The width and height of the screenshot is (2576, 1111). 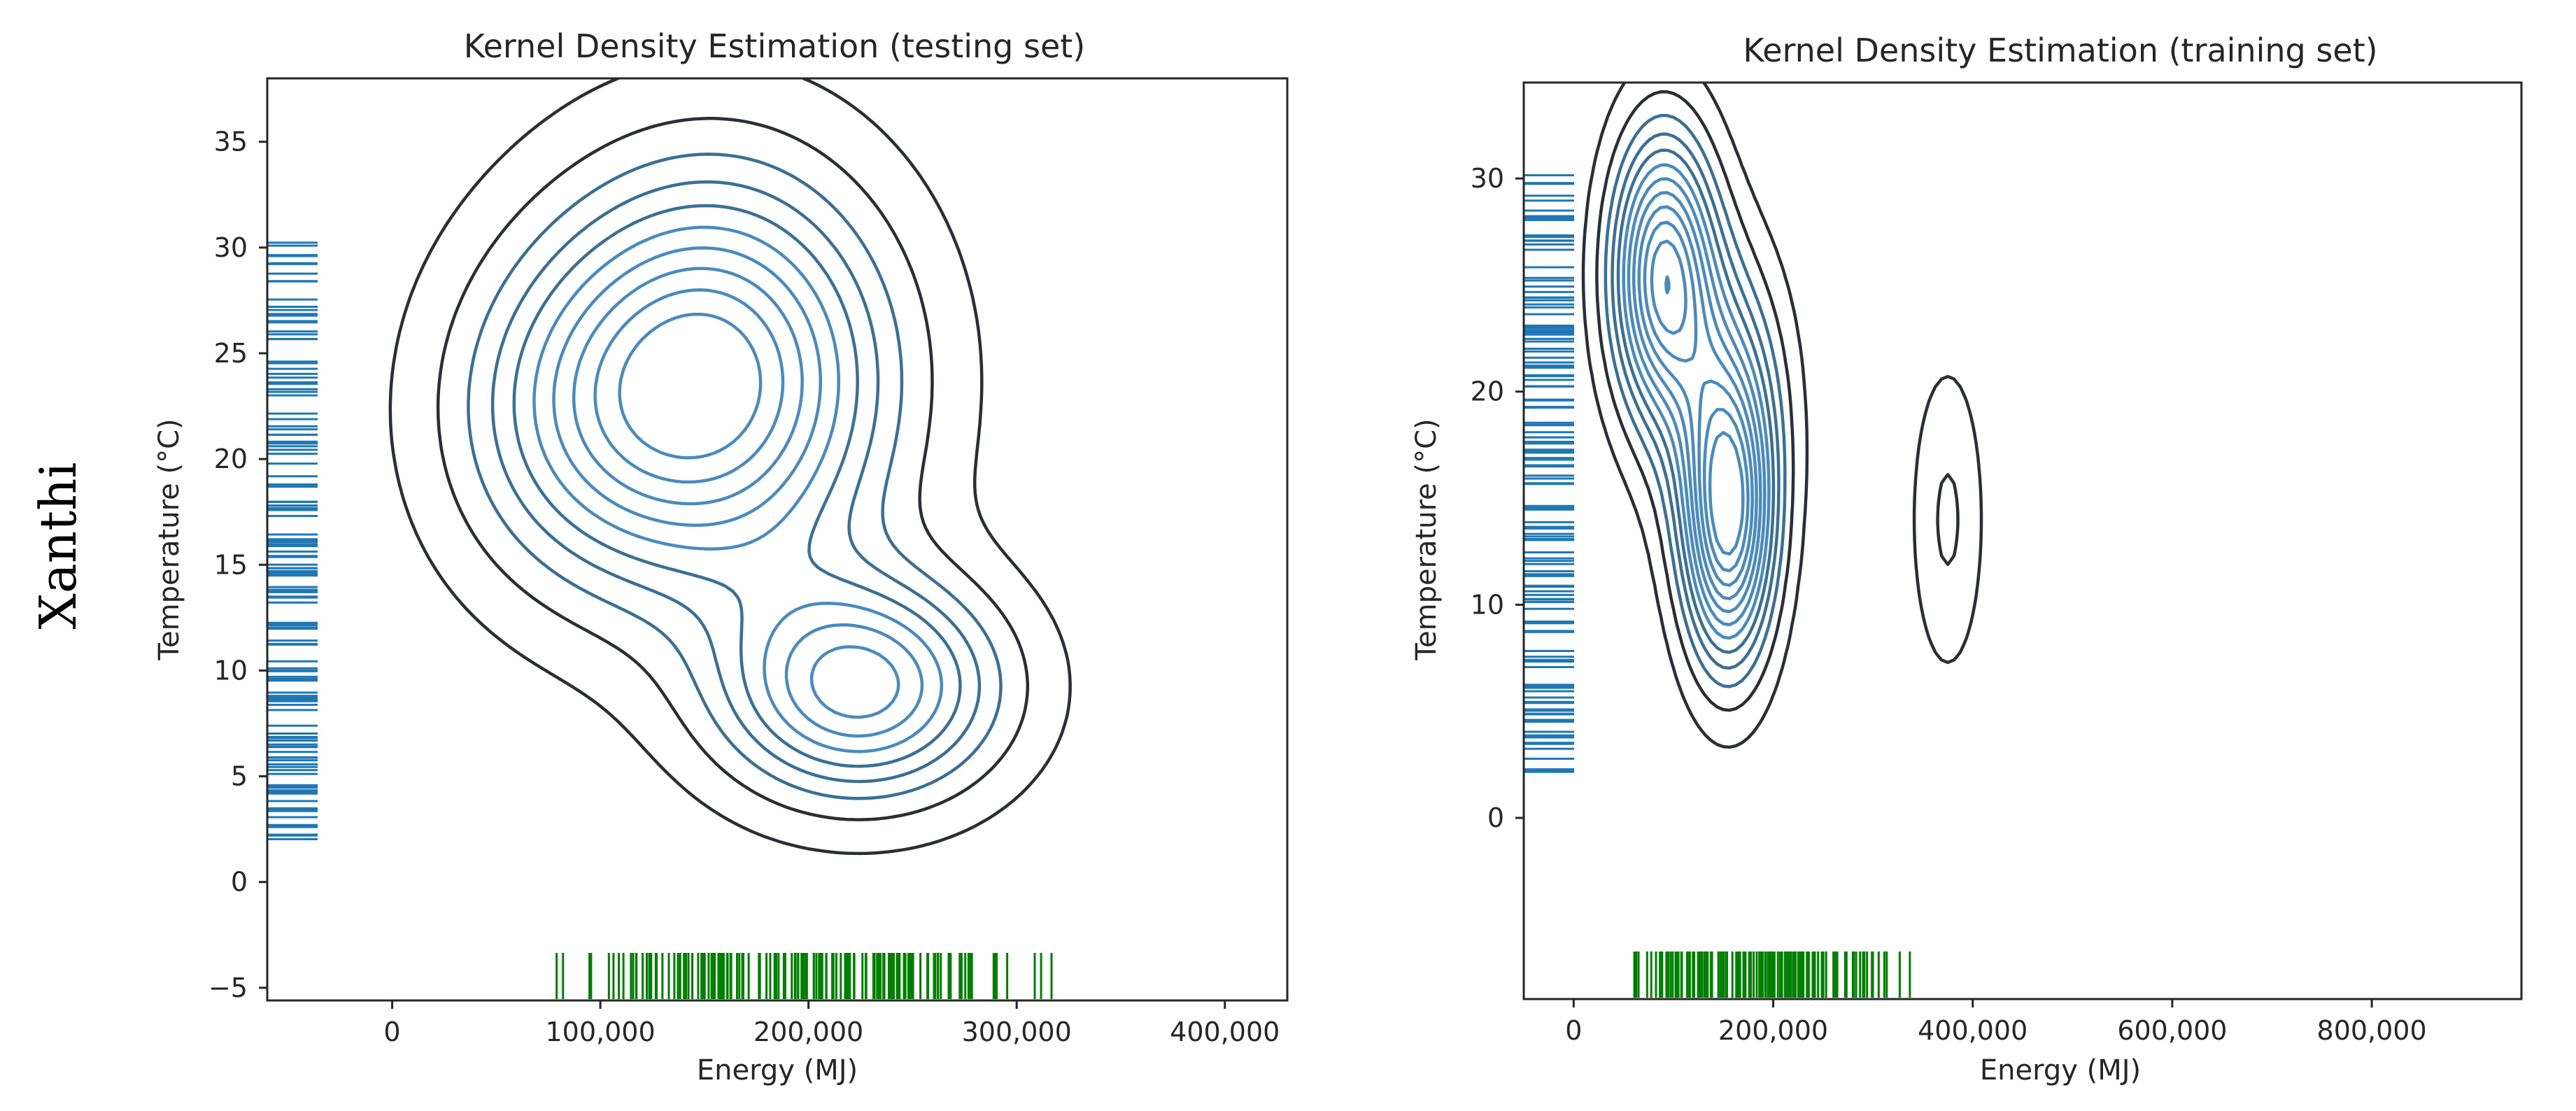 What do you see at coordinates (169, 539) in the screenshot?
I see `testing-y-axis-label: Temperature (°C)` at bounding box center [169, 539].